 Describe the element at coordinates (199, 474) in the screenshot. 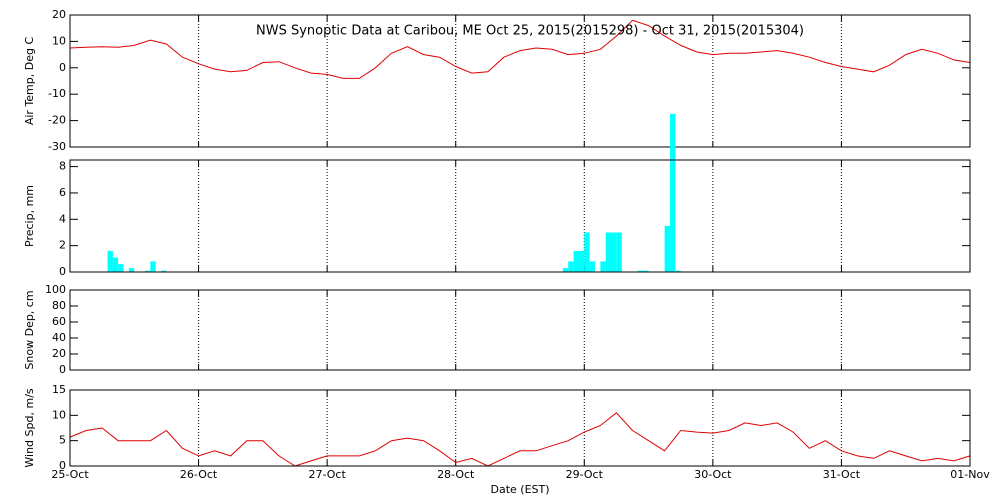

I see `x-tick-label: 26-Oct` at that location.